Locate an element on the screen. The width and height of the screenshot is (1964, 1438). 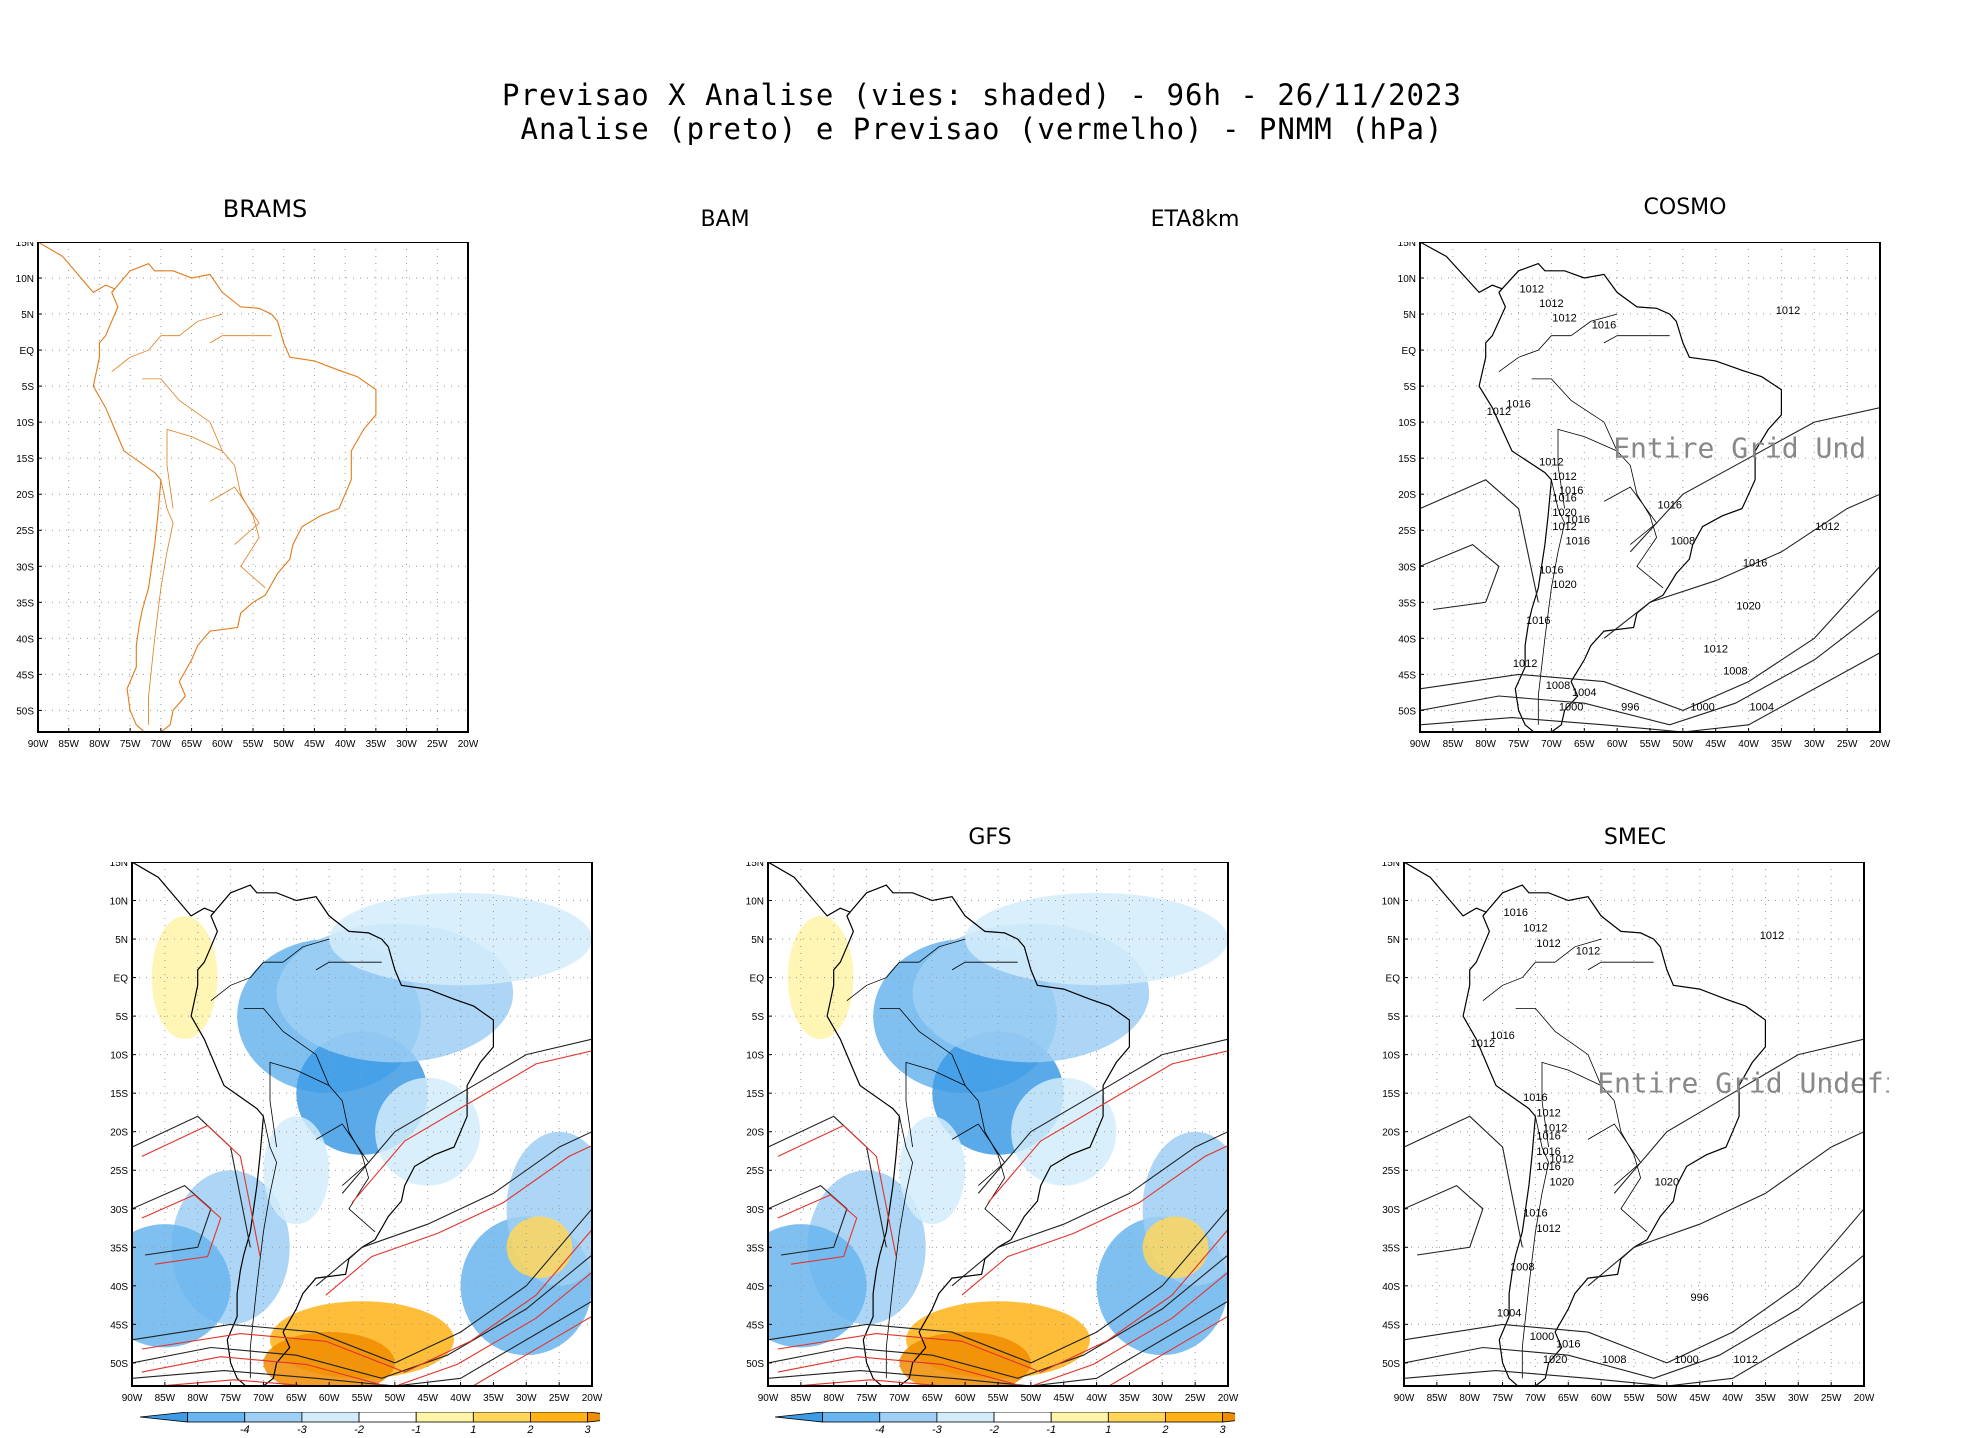
lat-tick-label: 15S is located at coordinates (1391, 1094).